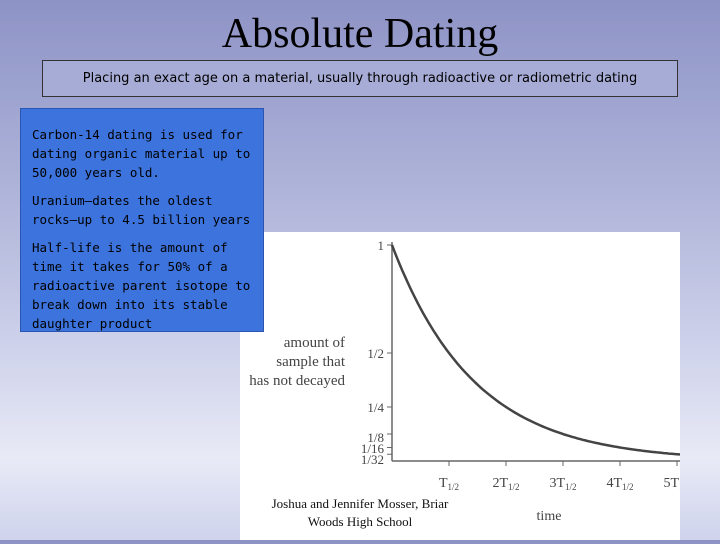 The height and width of the screenshot is (544, 720). Describe the element at coordinates (360, 34) in the screenshot. I see `slide-title: Absolute Dating` at that location.